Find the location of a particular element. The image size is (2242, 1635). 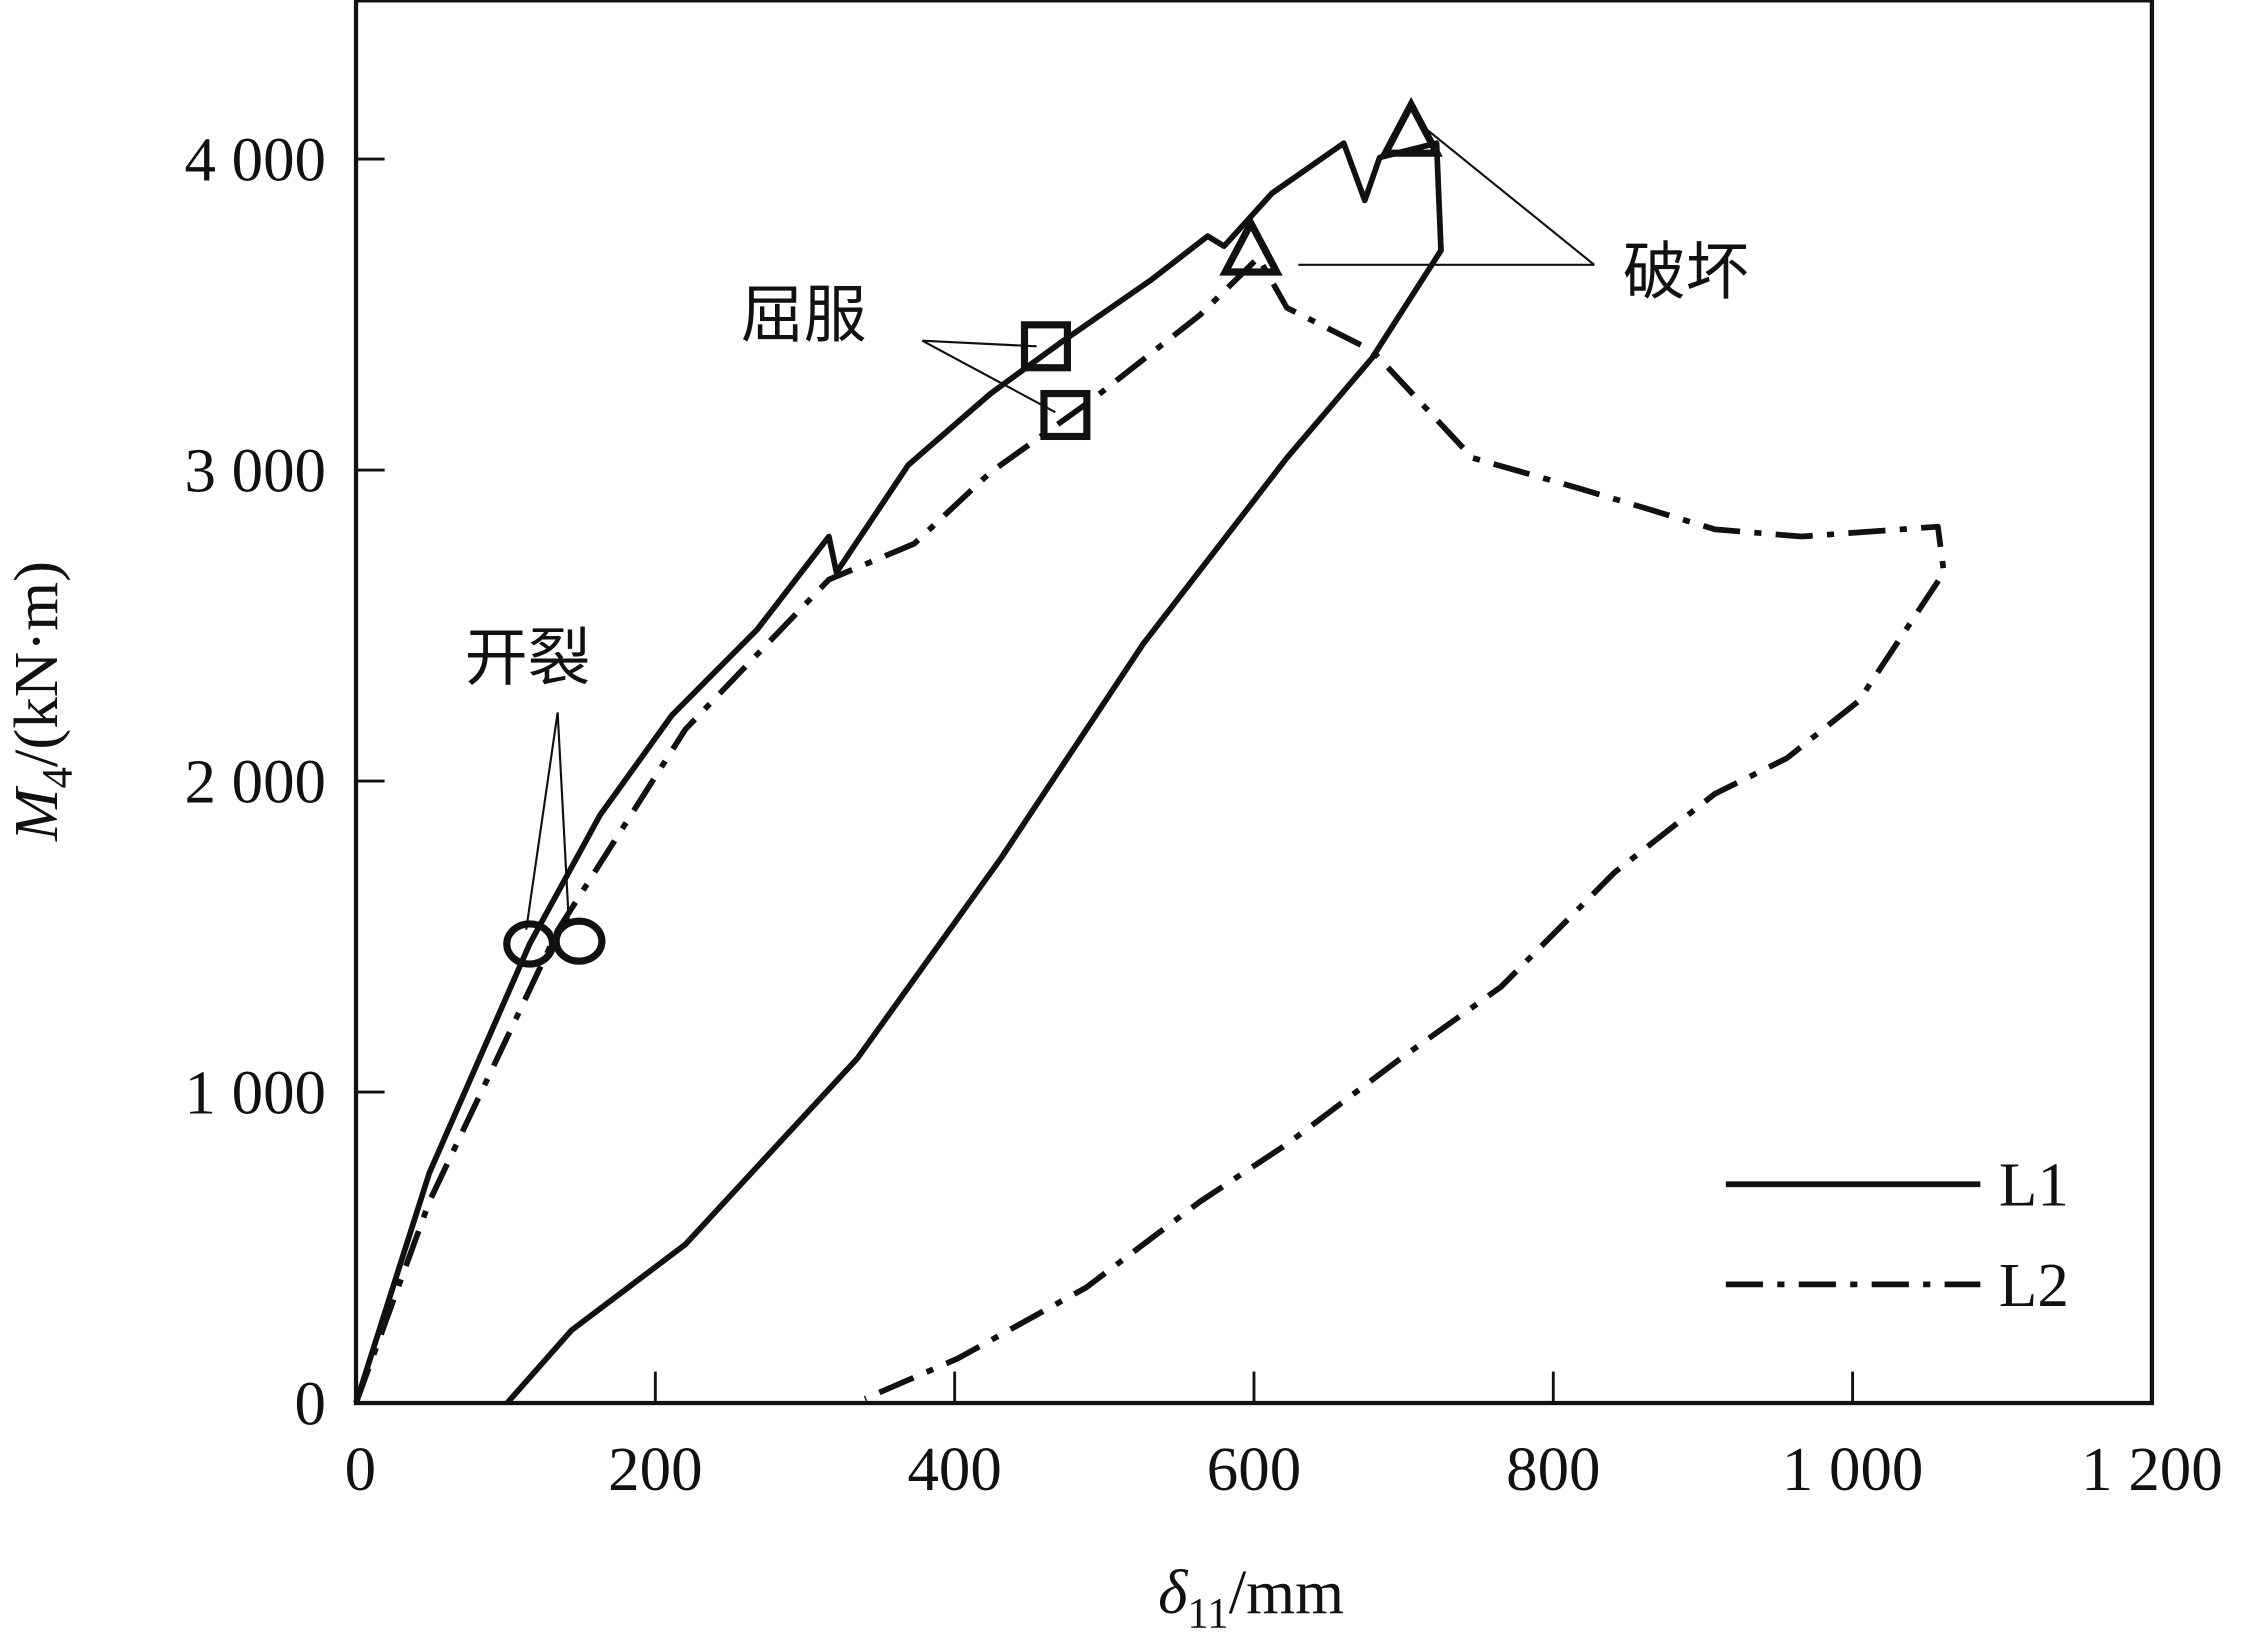

annotation-yield: 屈服 is located at coordinates (804, 314).